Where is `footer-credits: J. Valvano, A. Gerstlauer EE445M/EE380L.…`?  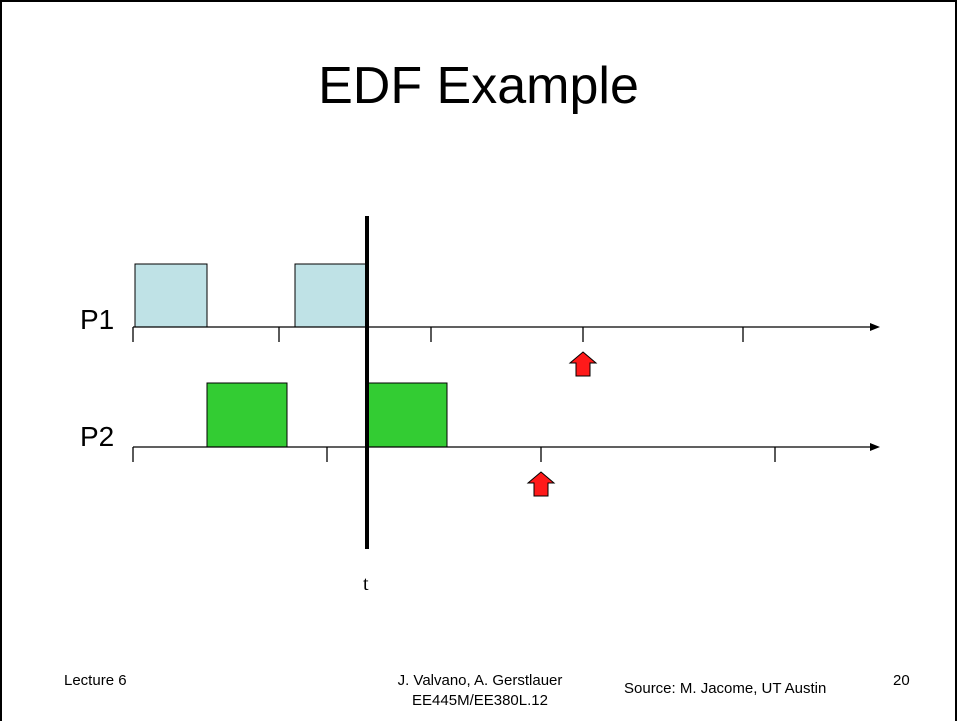
footer-credits: J. Valvano, A. Gerstlauer EE445M/EE380L.… is located at coordinates (480, 691).